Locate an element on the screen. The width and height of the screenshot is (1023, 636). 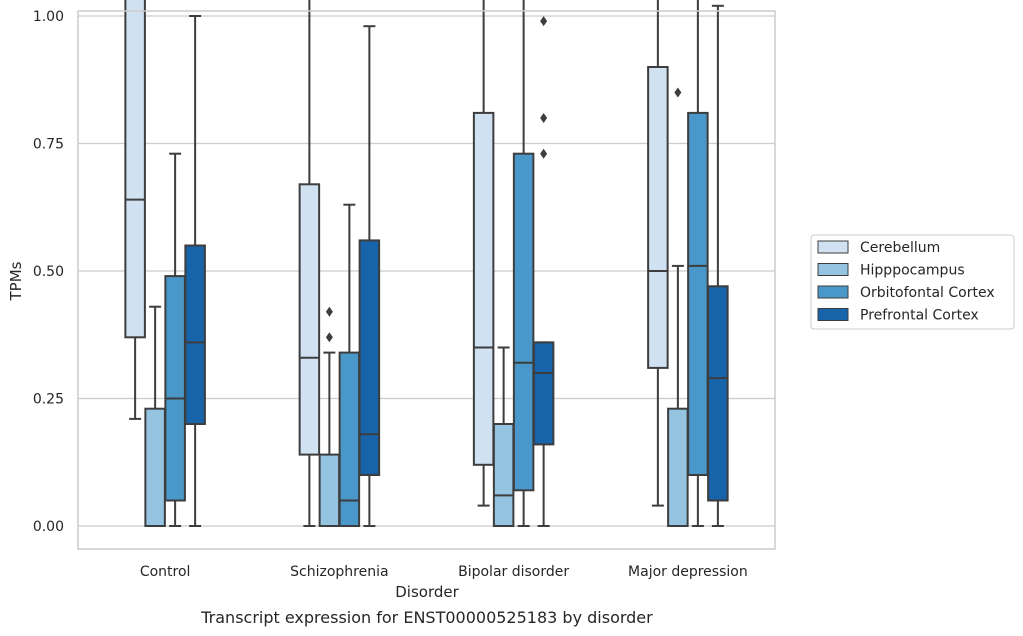
x-axis-label: Disorder is located at coordinates (427, 592).